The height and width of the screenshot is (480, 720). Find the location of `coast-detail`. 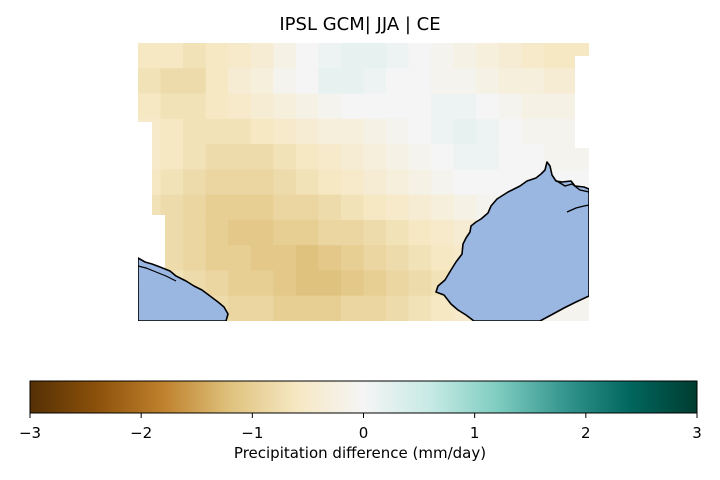

coast-detail is located at coordinates (577, 208).